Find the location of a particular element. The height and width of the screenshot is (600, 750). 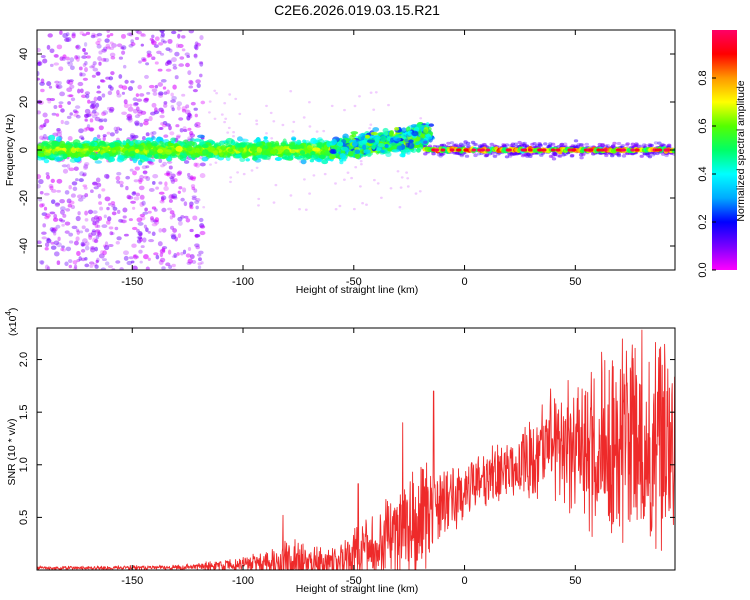

snr-y-tick-label: 1.5 is located at coordinates (24, 412).